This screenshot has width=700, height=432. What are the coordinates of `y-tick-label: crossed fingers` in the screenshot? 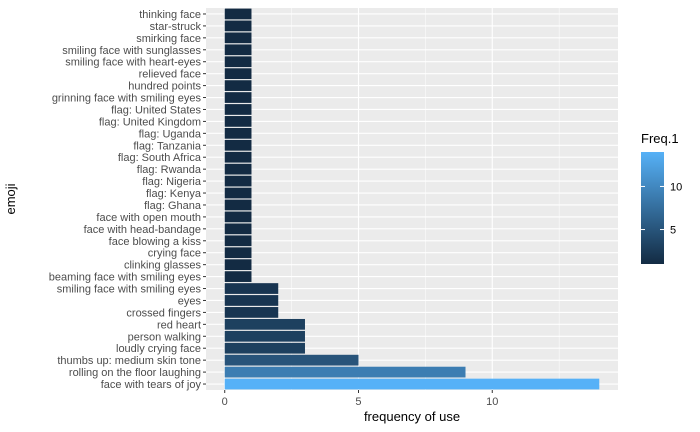 It's located at (163, 313).